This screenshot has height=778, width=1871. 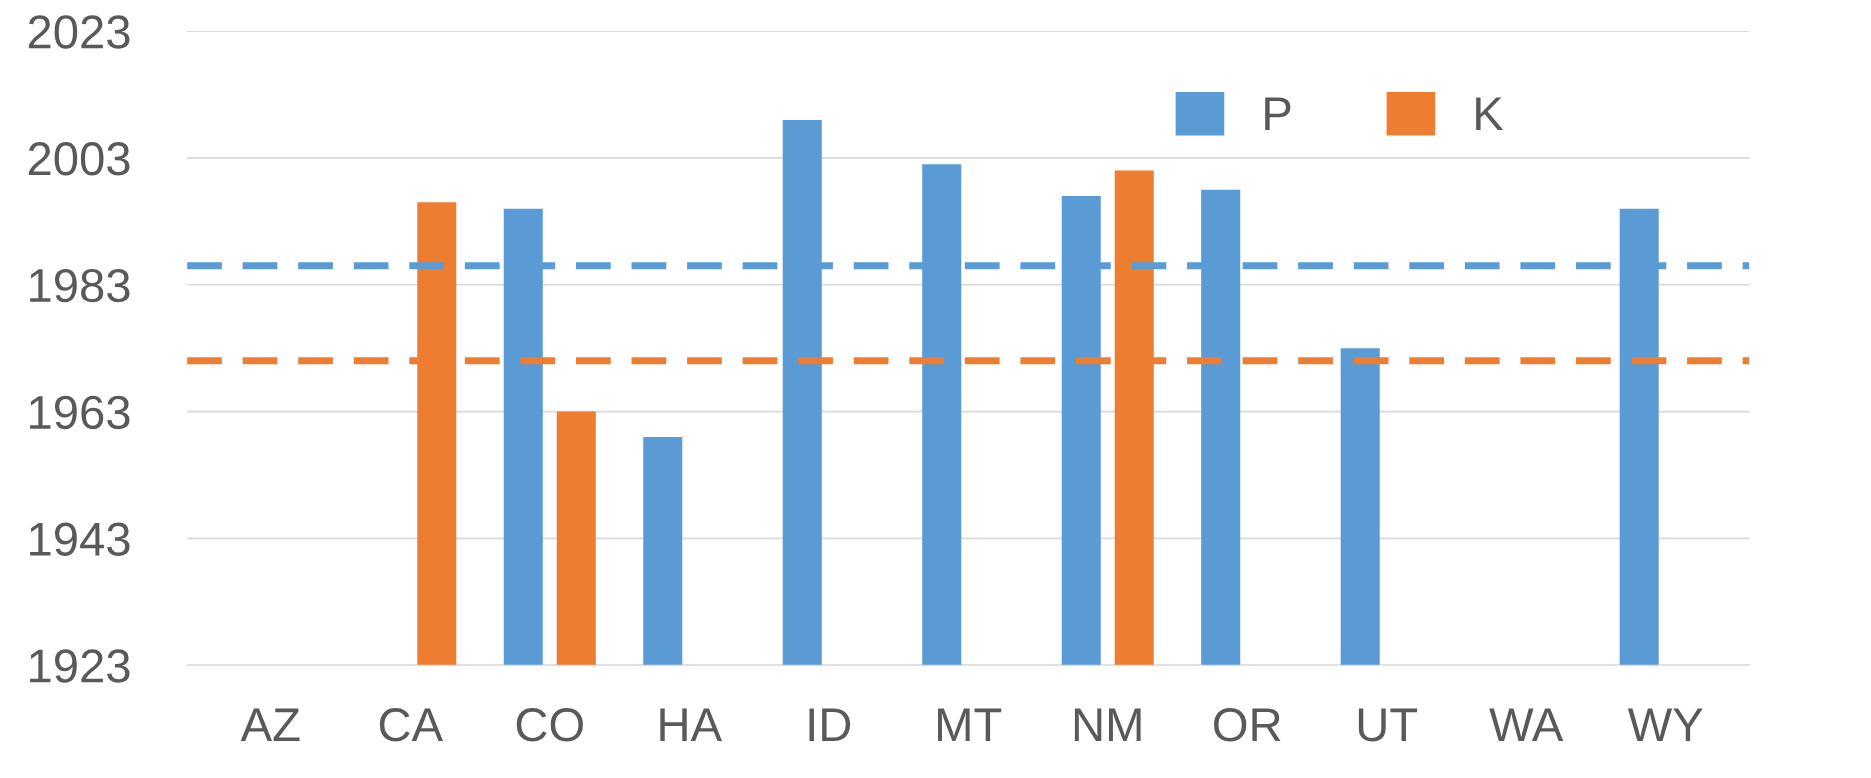 What do you see at coordinates (1278, 113) in the screenshot?
I see `legend-label: P` at bounding box center [1278, 113].